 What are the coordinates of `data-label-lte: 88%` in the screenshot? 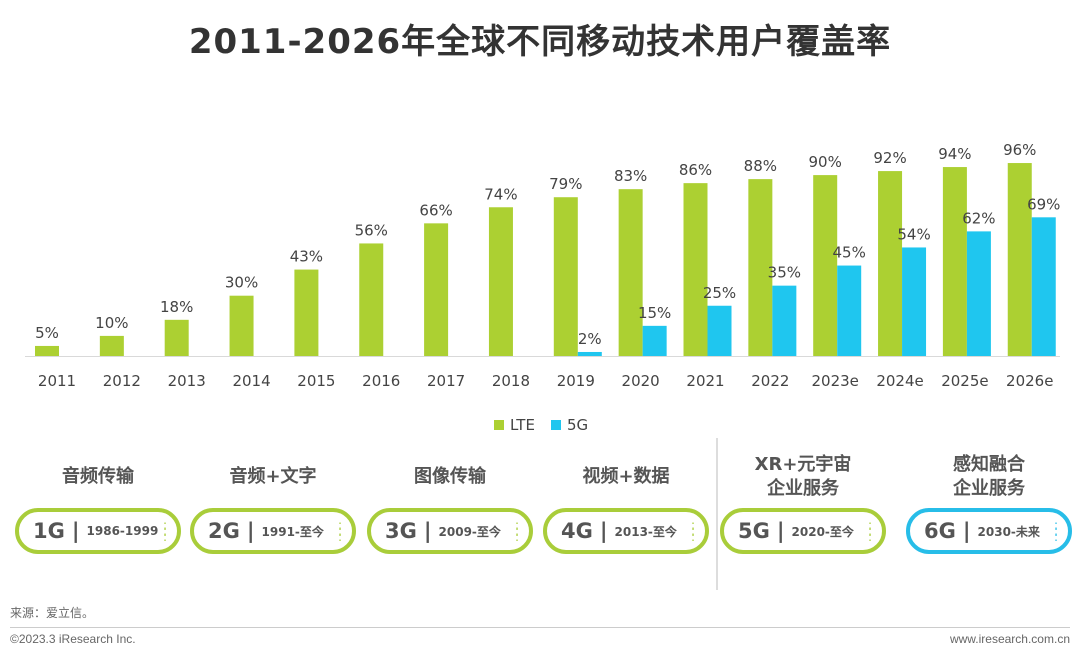 It's located at (760, 166).